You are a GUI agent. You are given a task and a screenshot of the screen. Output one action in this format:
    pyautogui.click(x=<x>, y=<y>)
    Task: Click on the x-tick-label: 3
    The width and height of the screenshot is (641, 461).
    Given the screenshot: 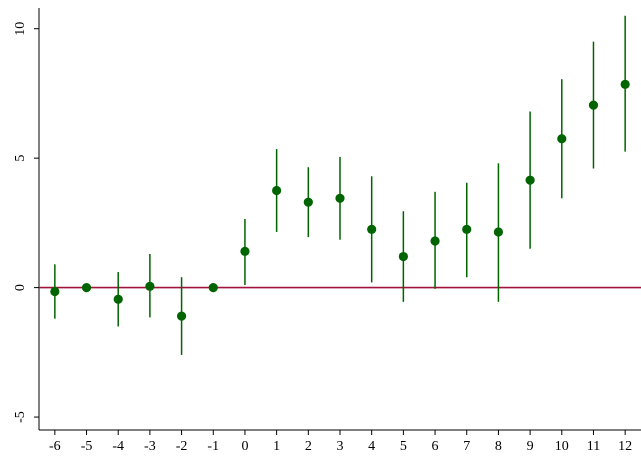 What is the action you would take?
    pyautogui.click(x=340, y=446)
    